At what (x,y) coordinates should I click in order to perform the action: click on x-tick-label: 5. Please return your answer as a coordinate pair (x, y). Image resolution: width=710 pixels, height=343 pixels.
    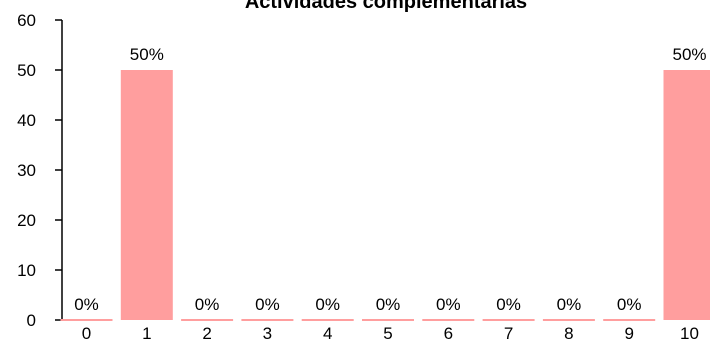
    Looking at the image, I should click on (387, 333).